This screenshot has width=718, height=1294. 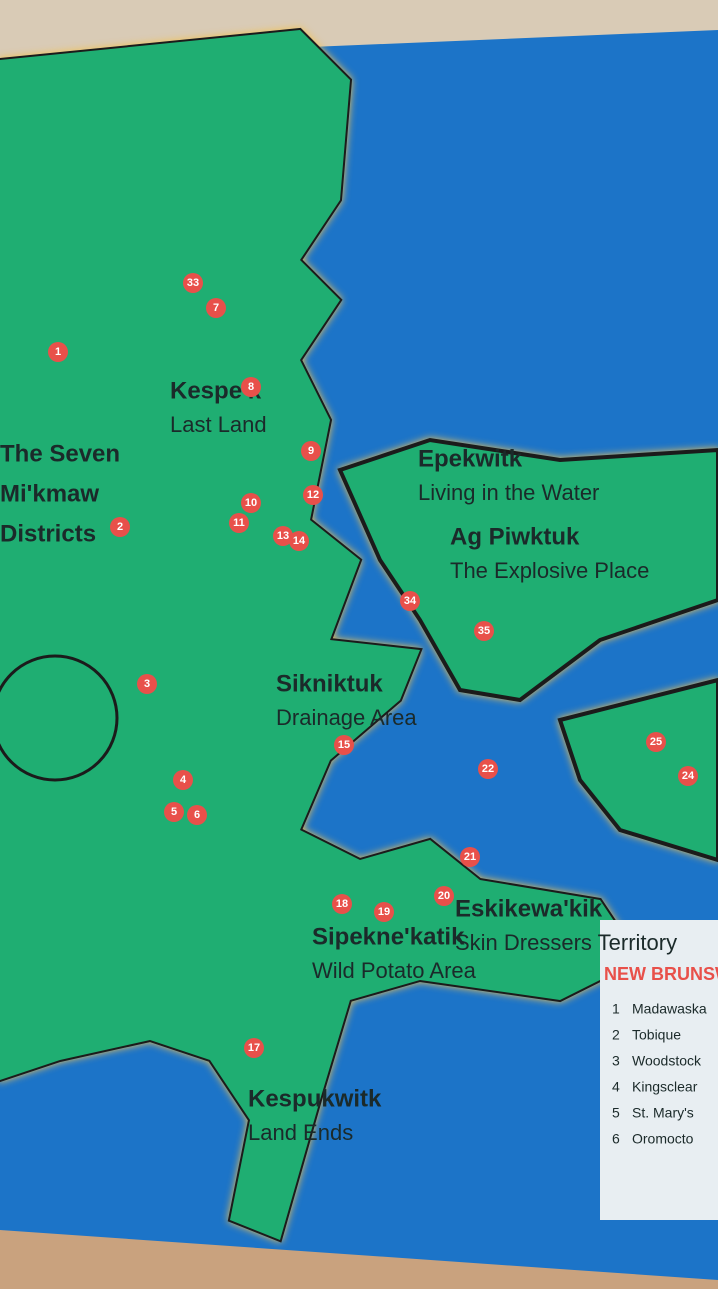 I want to click on marker-number: 3, so click(x=147, y=684).